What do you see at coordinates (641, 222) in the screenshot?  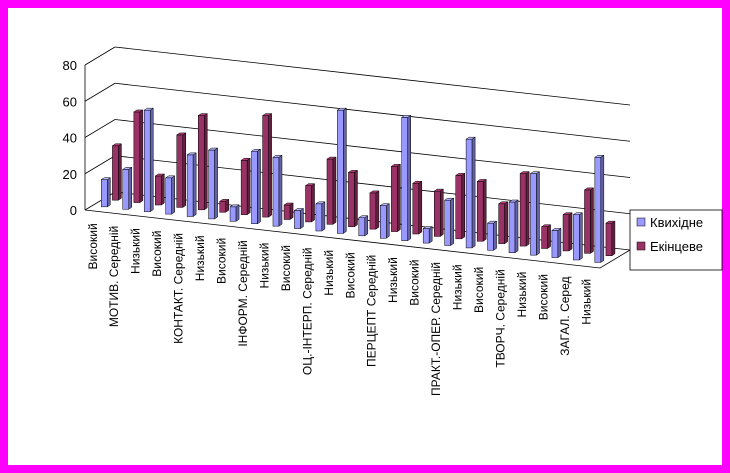 I see `legend-swatch` at bounding box center [641, 222].